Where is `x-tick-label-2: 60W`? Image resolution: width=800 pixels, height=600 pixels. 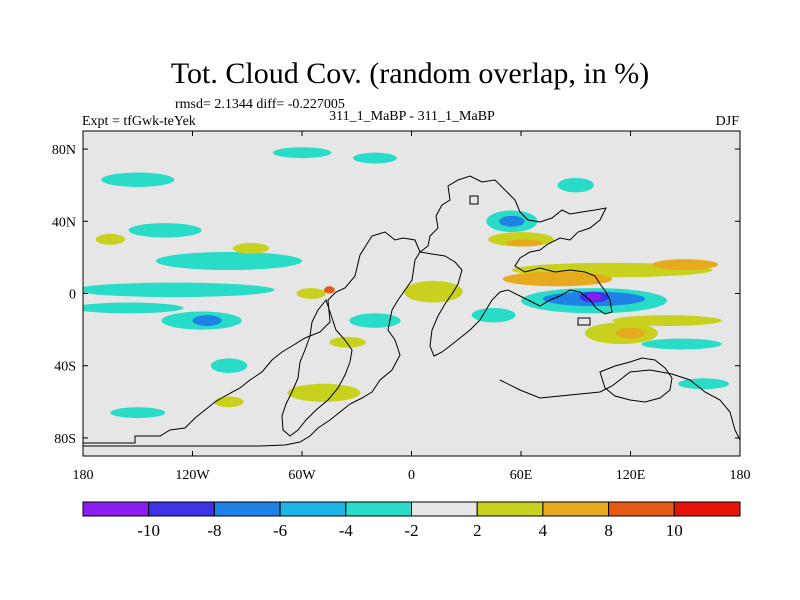 x-tick-label-2: 60W is located at coordinates (302, 475).